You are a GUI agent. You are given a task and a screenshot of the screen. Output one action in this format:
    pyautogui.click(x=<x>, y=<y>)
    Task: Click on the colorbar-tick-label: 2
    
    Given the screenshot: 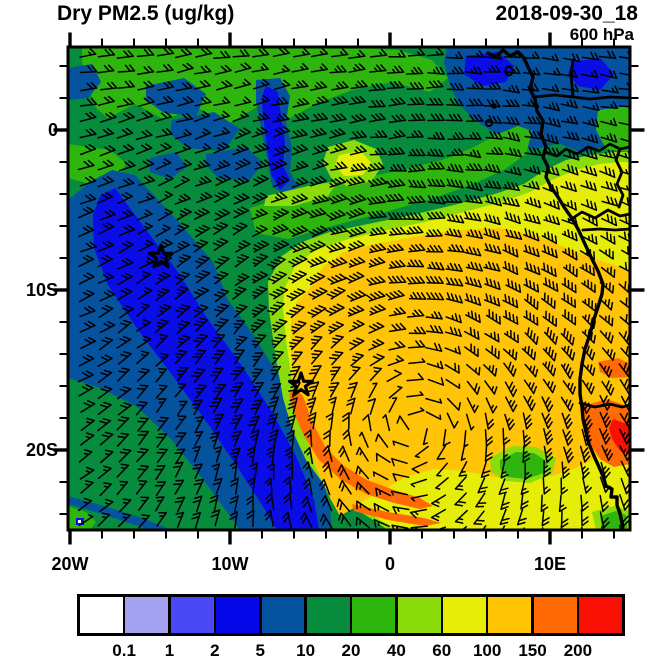 What is the action you would take?
    pyautogui.click(x=215, y=650)
    